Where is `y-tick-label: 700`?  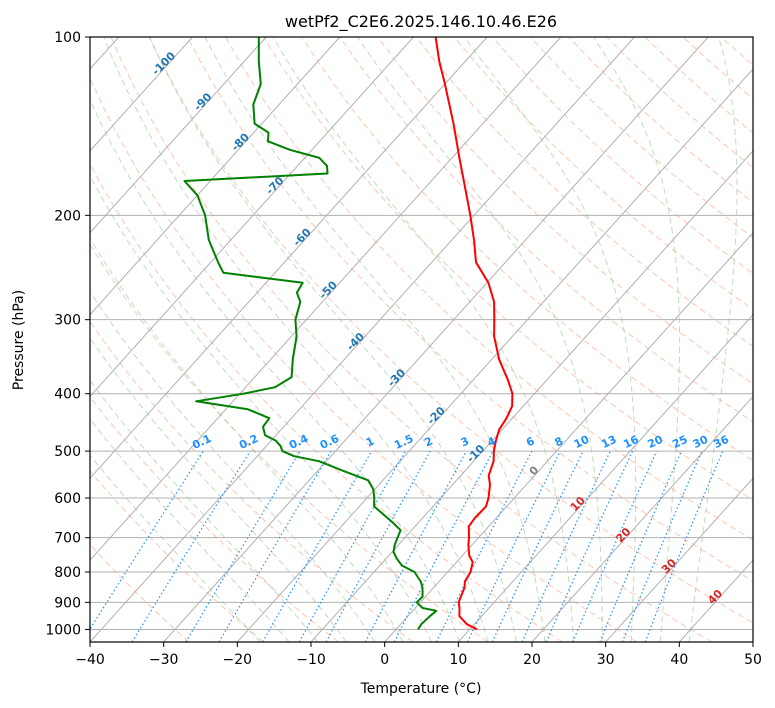 y-tick-label: 700 is located at coordinates (67, 539).